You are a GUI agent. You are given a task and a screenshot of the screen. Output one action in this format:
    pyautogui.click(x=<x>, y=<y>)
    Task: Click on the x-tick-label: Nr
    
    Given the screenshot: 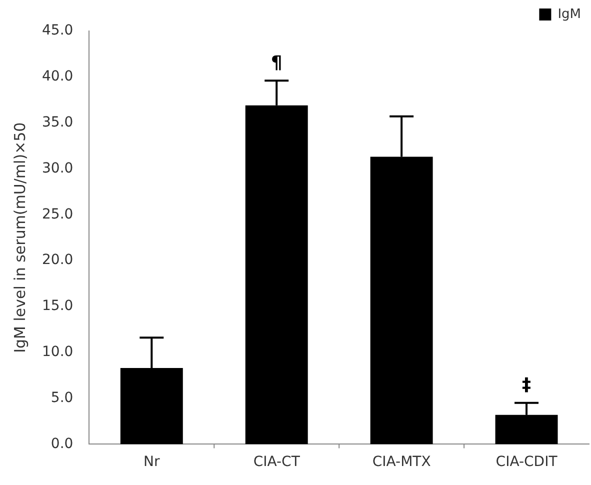 What is the action you would take?
    pyautogui.click(x=152, y=462)
    